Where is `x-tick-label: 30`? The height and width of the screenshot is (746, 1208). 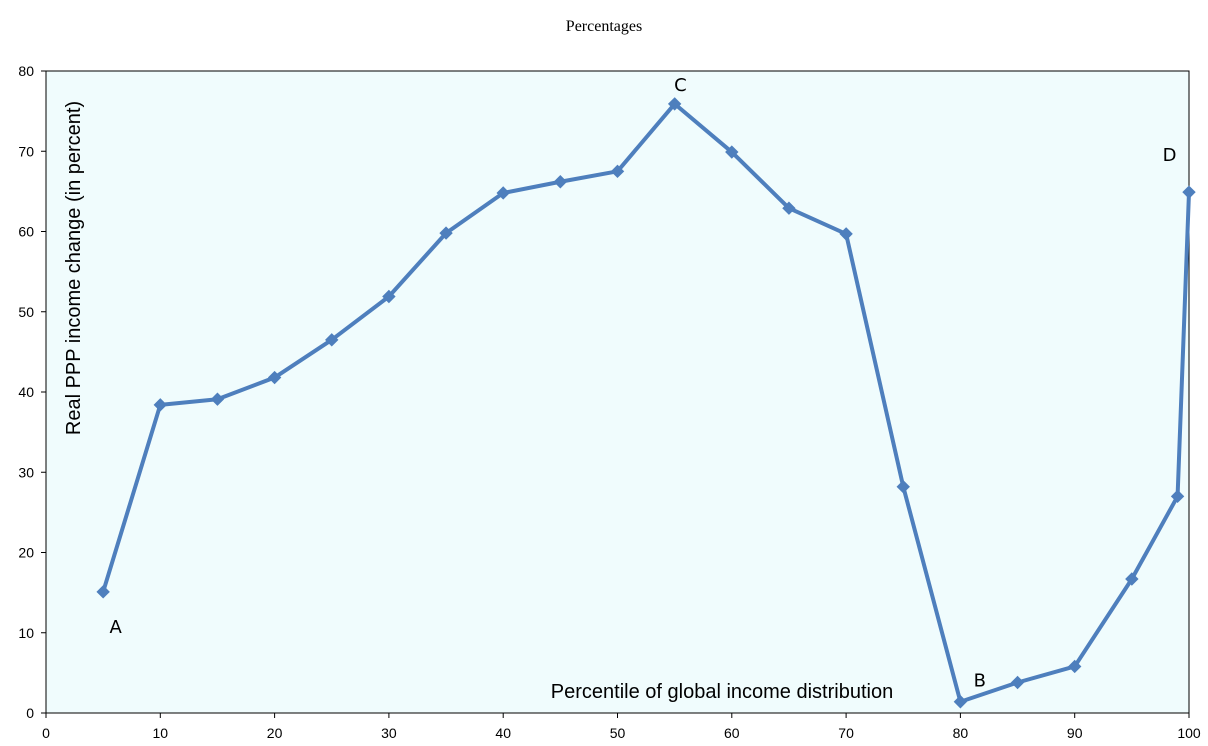
x-tick-label: 30 is located at coordinates (389, 733).